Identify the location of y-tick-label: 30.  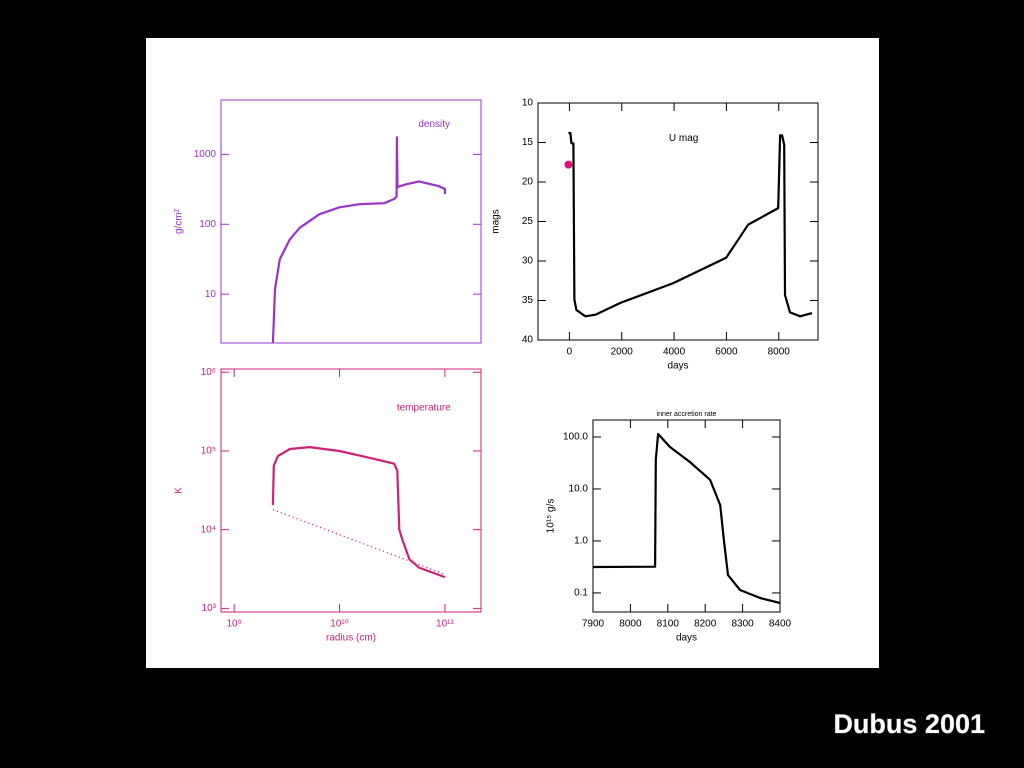
(528, 261).